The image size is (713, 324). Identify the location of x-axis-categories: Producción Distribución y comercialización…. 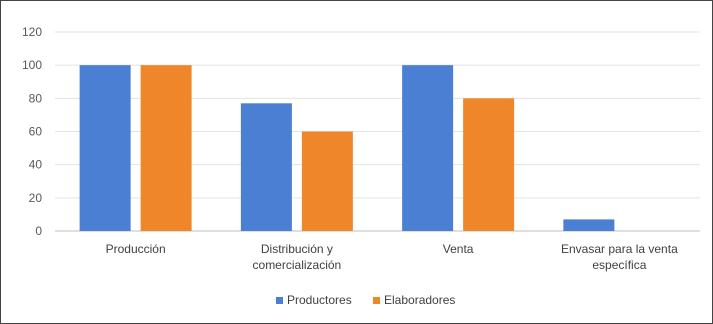
(392, 257).